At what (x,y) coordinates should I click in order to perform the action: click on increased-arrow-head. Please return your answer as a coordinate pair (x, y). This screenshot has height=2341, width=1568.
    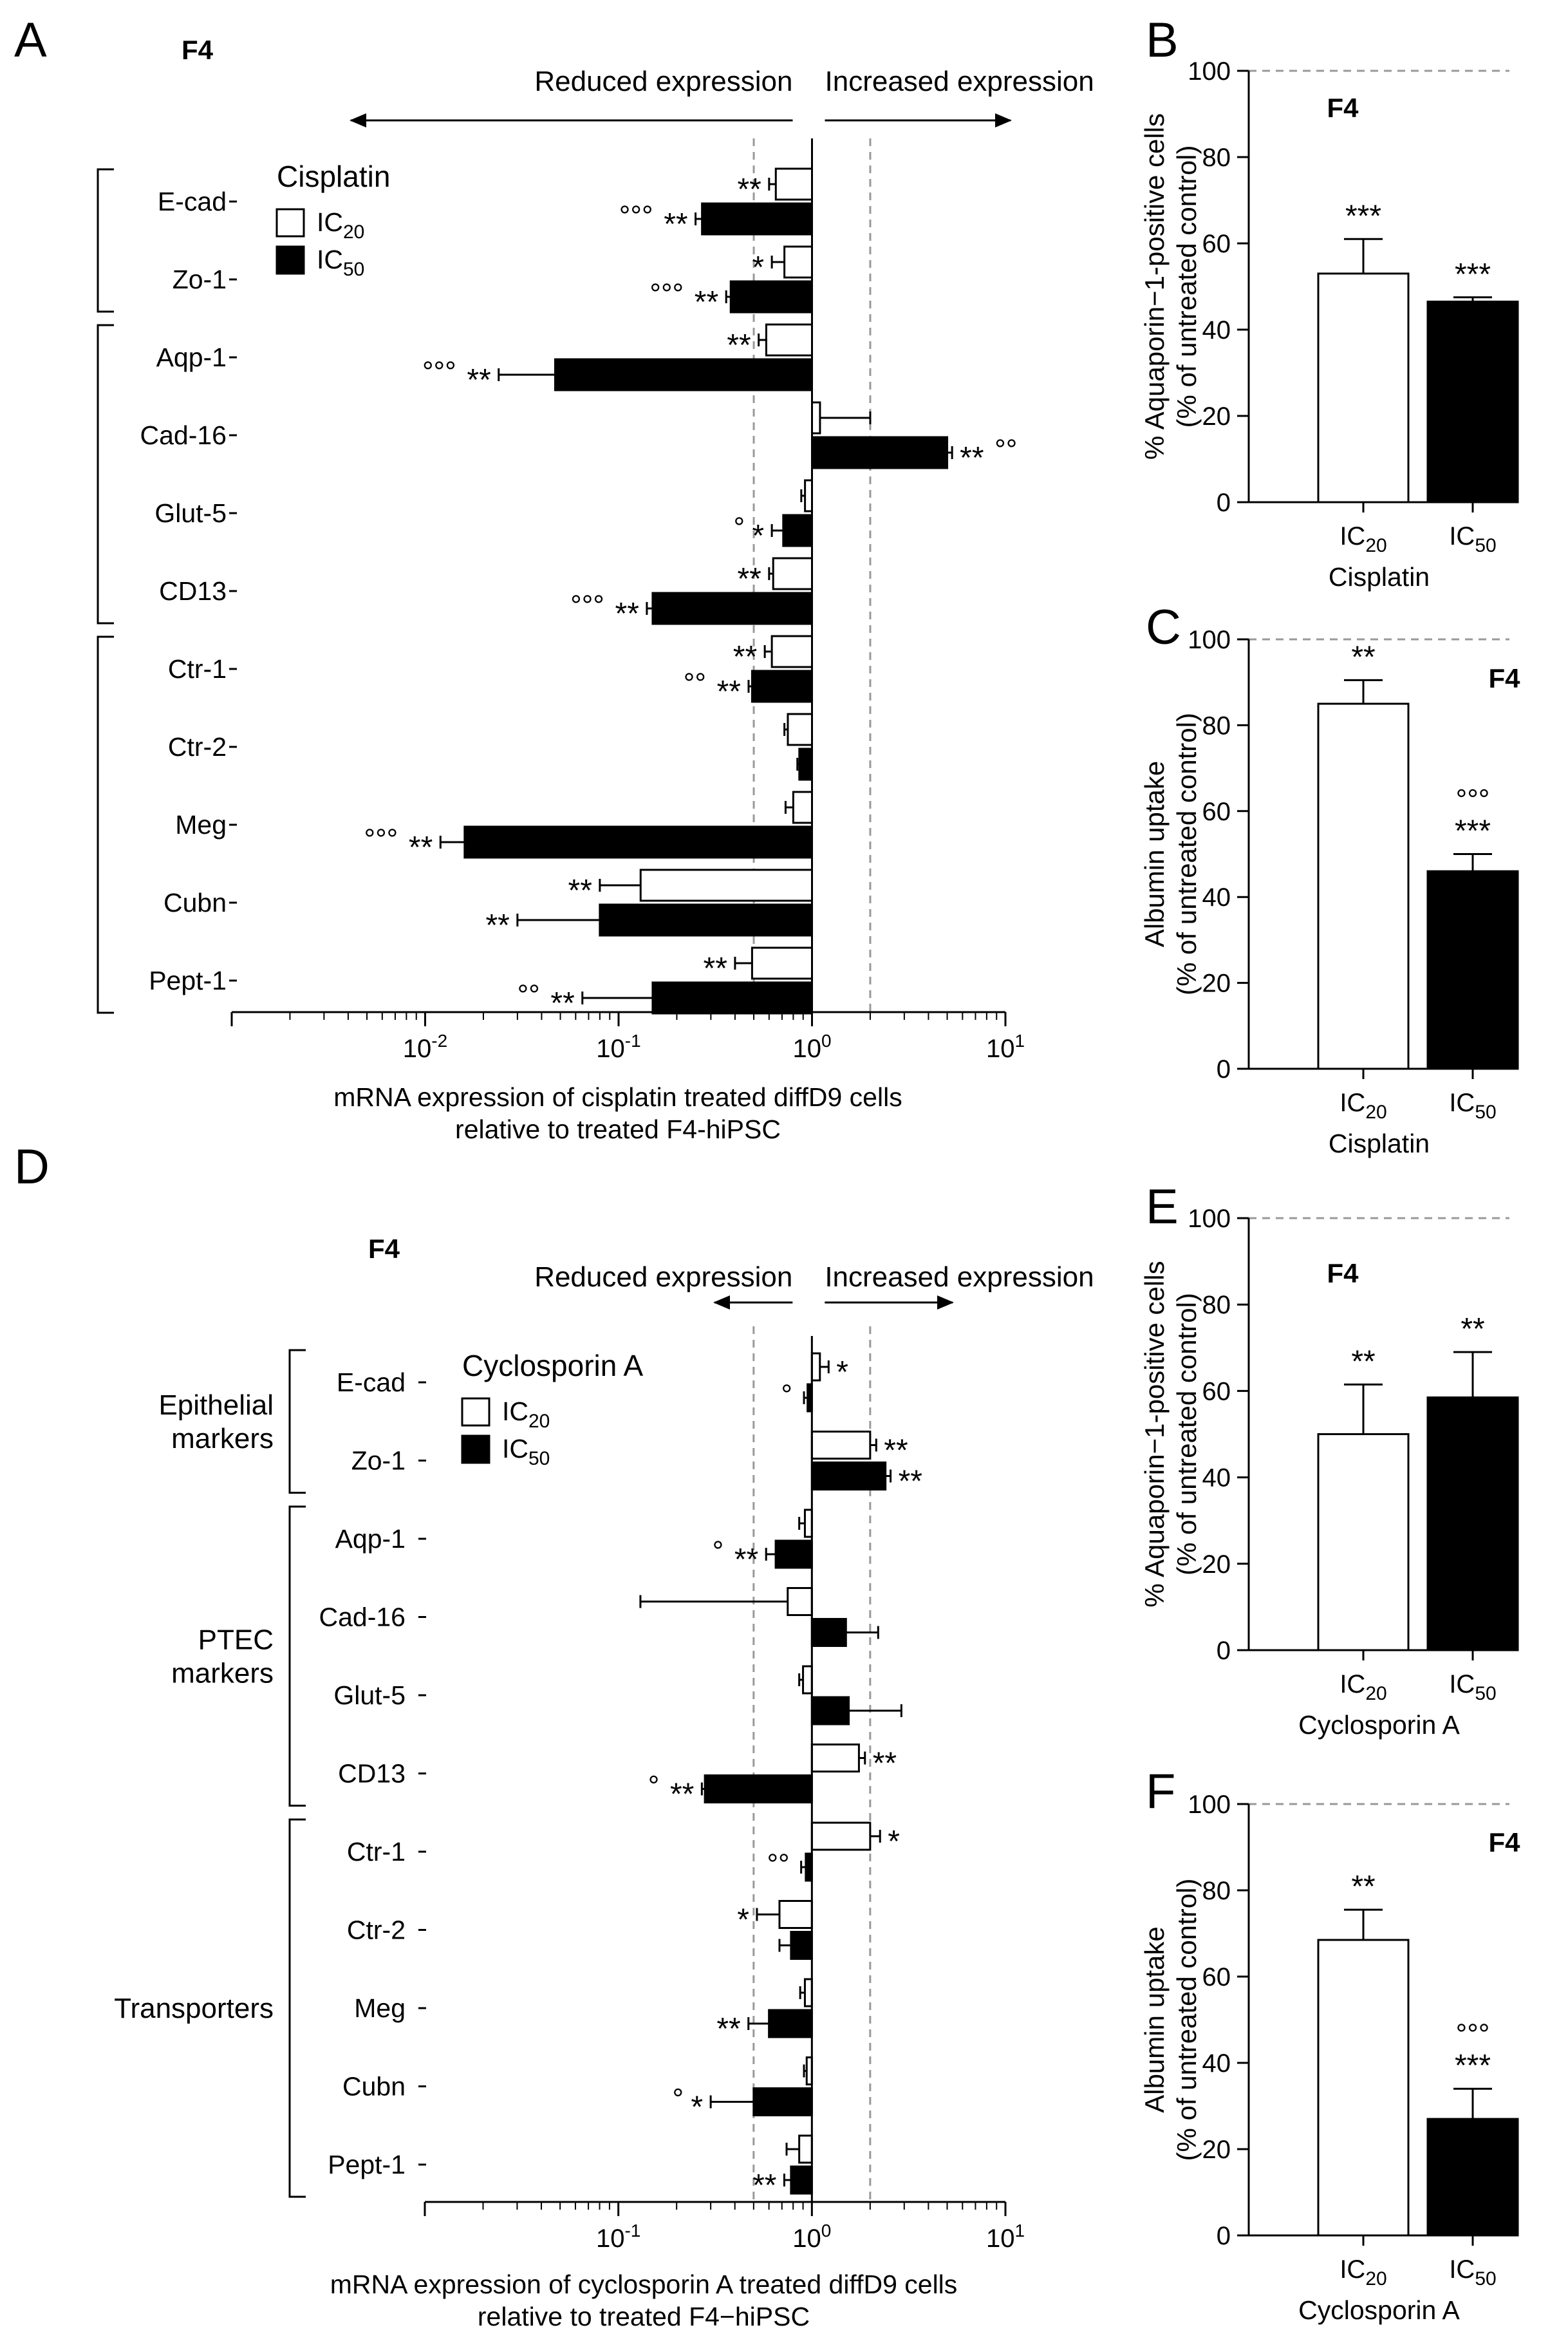
    Looking at the image, I should click on (1003, 120).